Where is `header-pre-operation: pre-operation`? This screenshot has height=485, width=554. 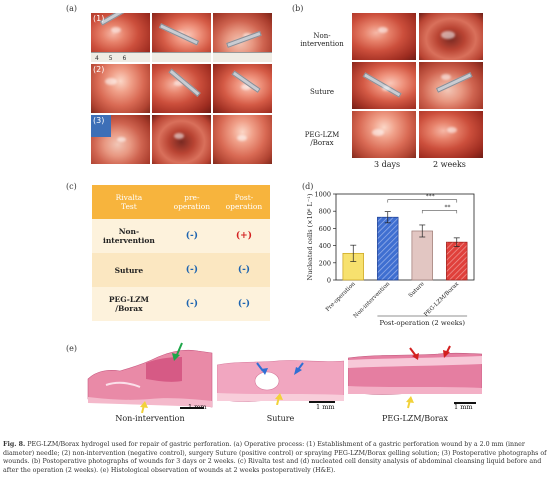
header-pre-operation: pre-operation is located at coordinates (191, 202).